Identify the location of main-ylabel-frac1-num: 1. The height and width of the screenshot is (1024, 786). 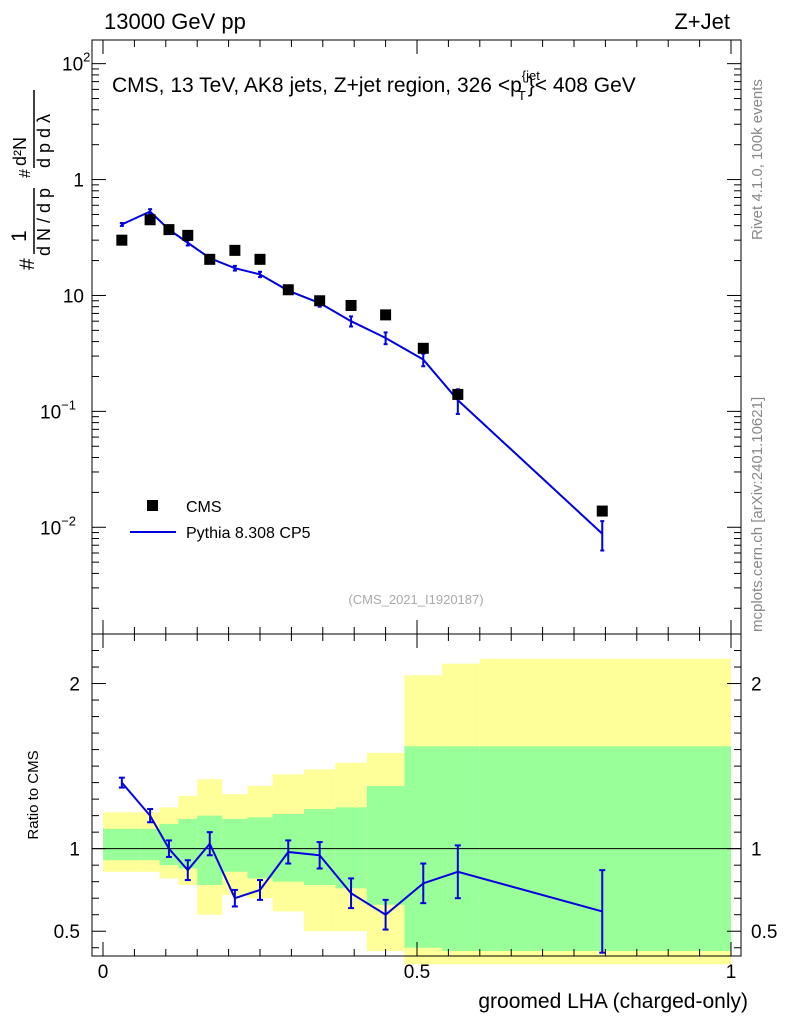
(19, 236).